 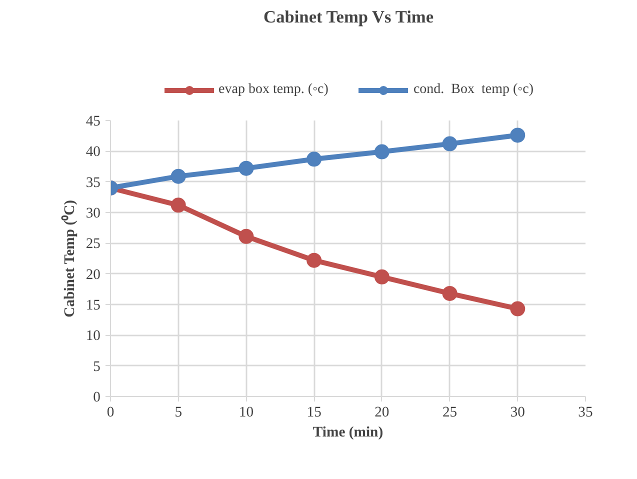 I want to click on x-tick-label: 5, so click(x=178, y=412).